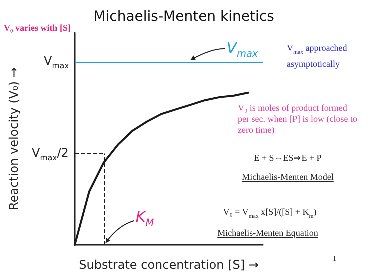  I want to click on x-axis-title: Substrate concentration [S] →, so click(169, 265).